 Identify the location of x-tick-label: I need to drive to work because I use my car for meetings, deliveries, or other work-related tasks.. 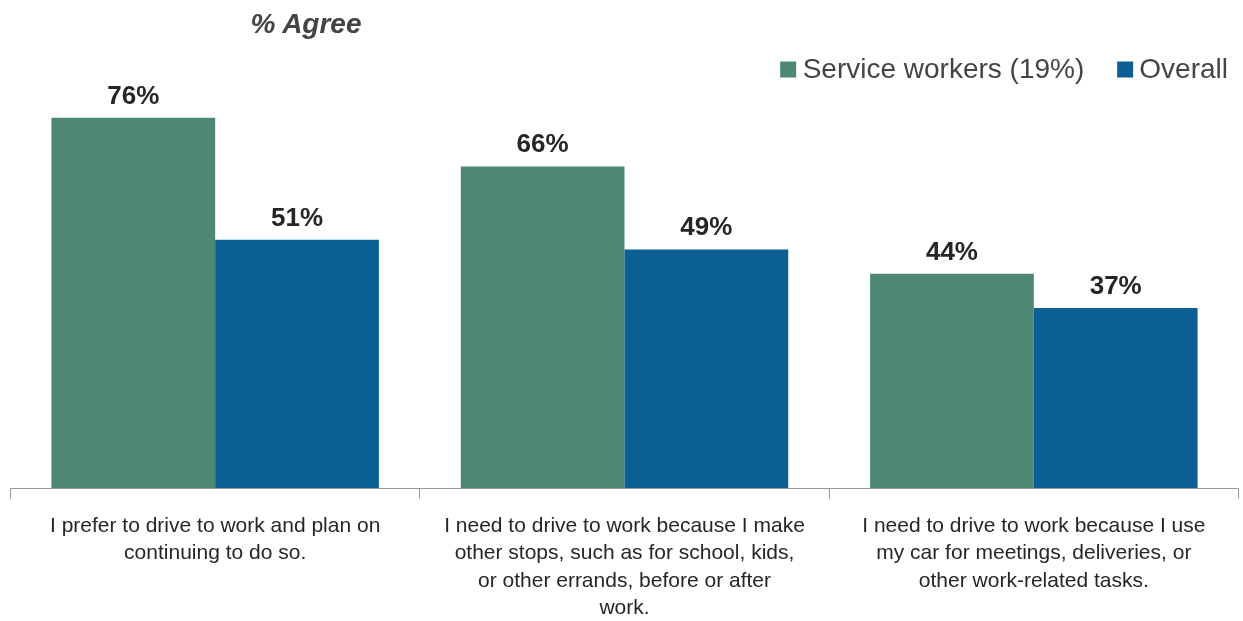
(1034, 551).